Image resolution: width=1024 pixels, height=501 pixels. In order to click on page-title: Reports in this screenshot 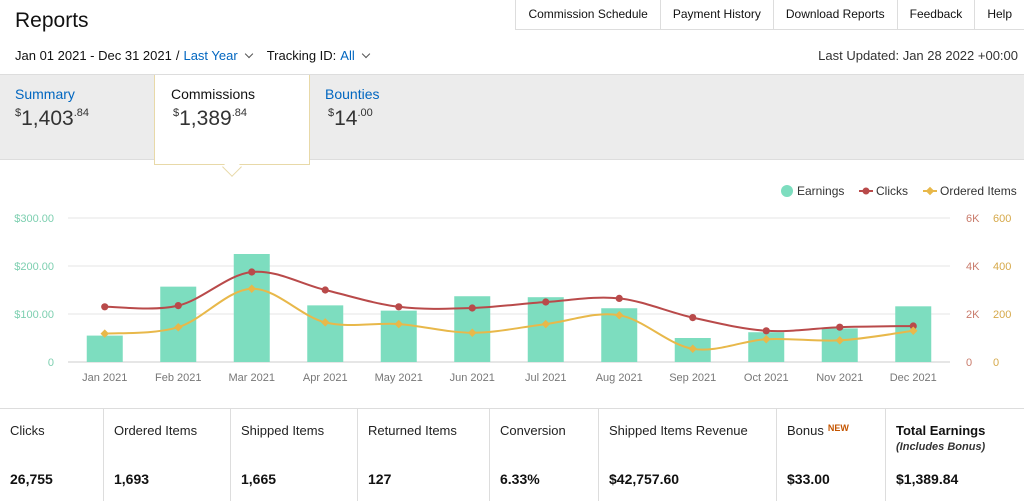, I will do `click(52, 20)`.